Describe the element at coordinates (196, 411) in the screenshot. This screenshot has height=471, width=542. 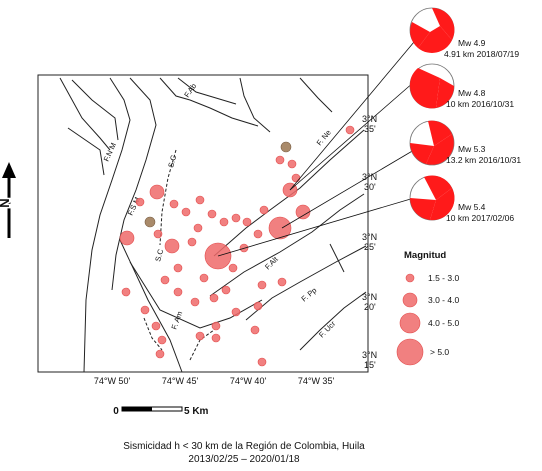
I see `scale-end-label: 5 Km` at that location.